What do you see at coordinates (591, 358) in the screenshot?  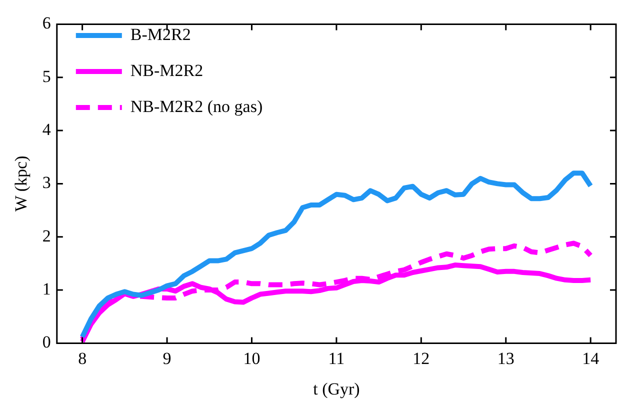 I see `x-tick-label: 14` at bounding box center [591, 358].